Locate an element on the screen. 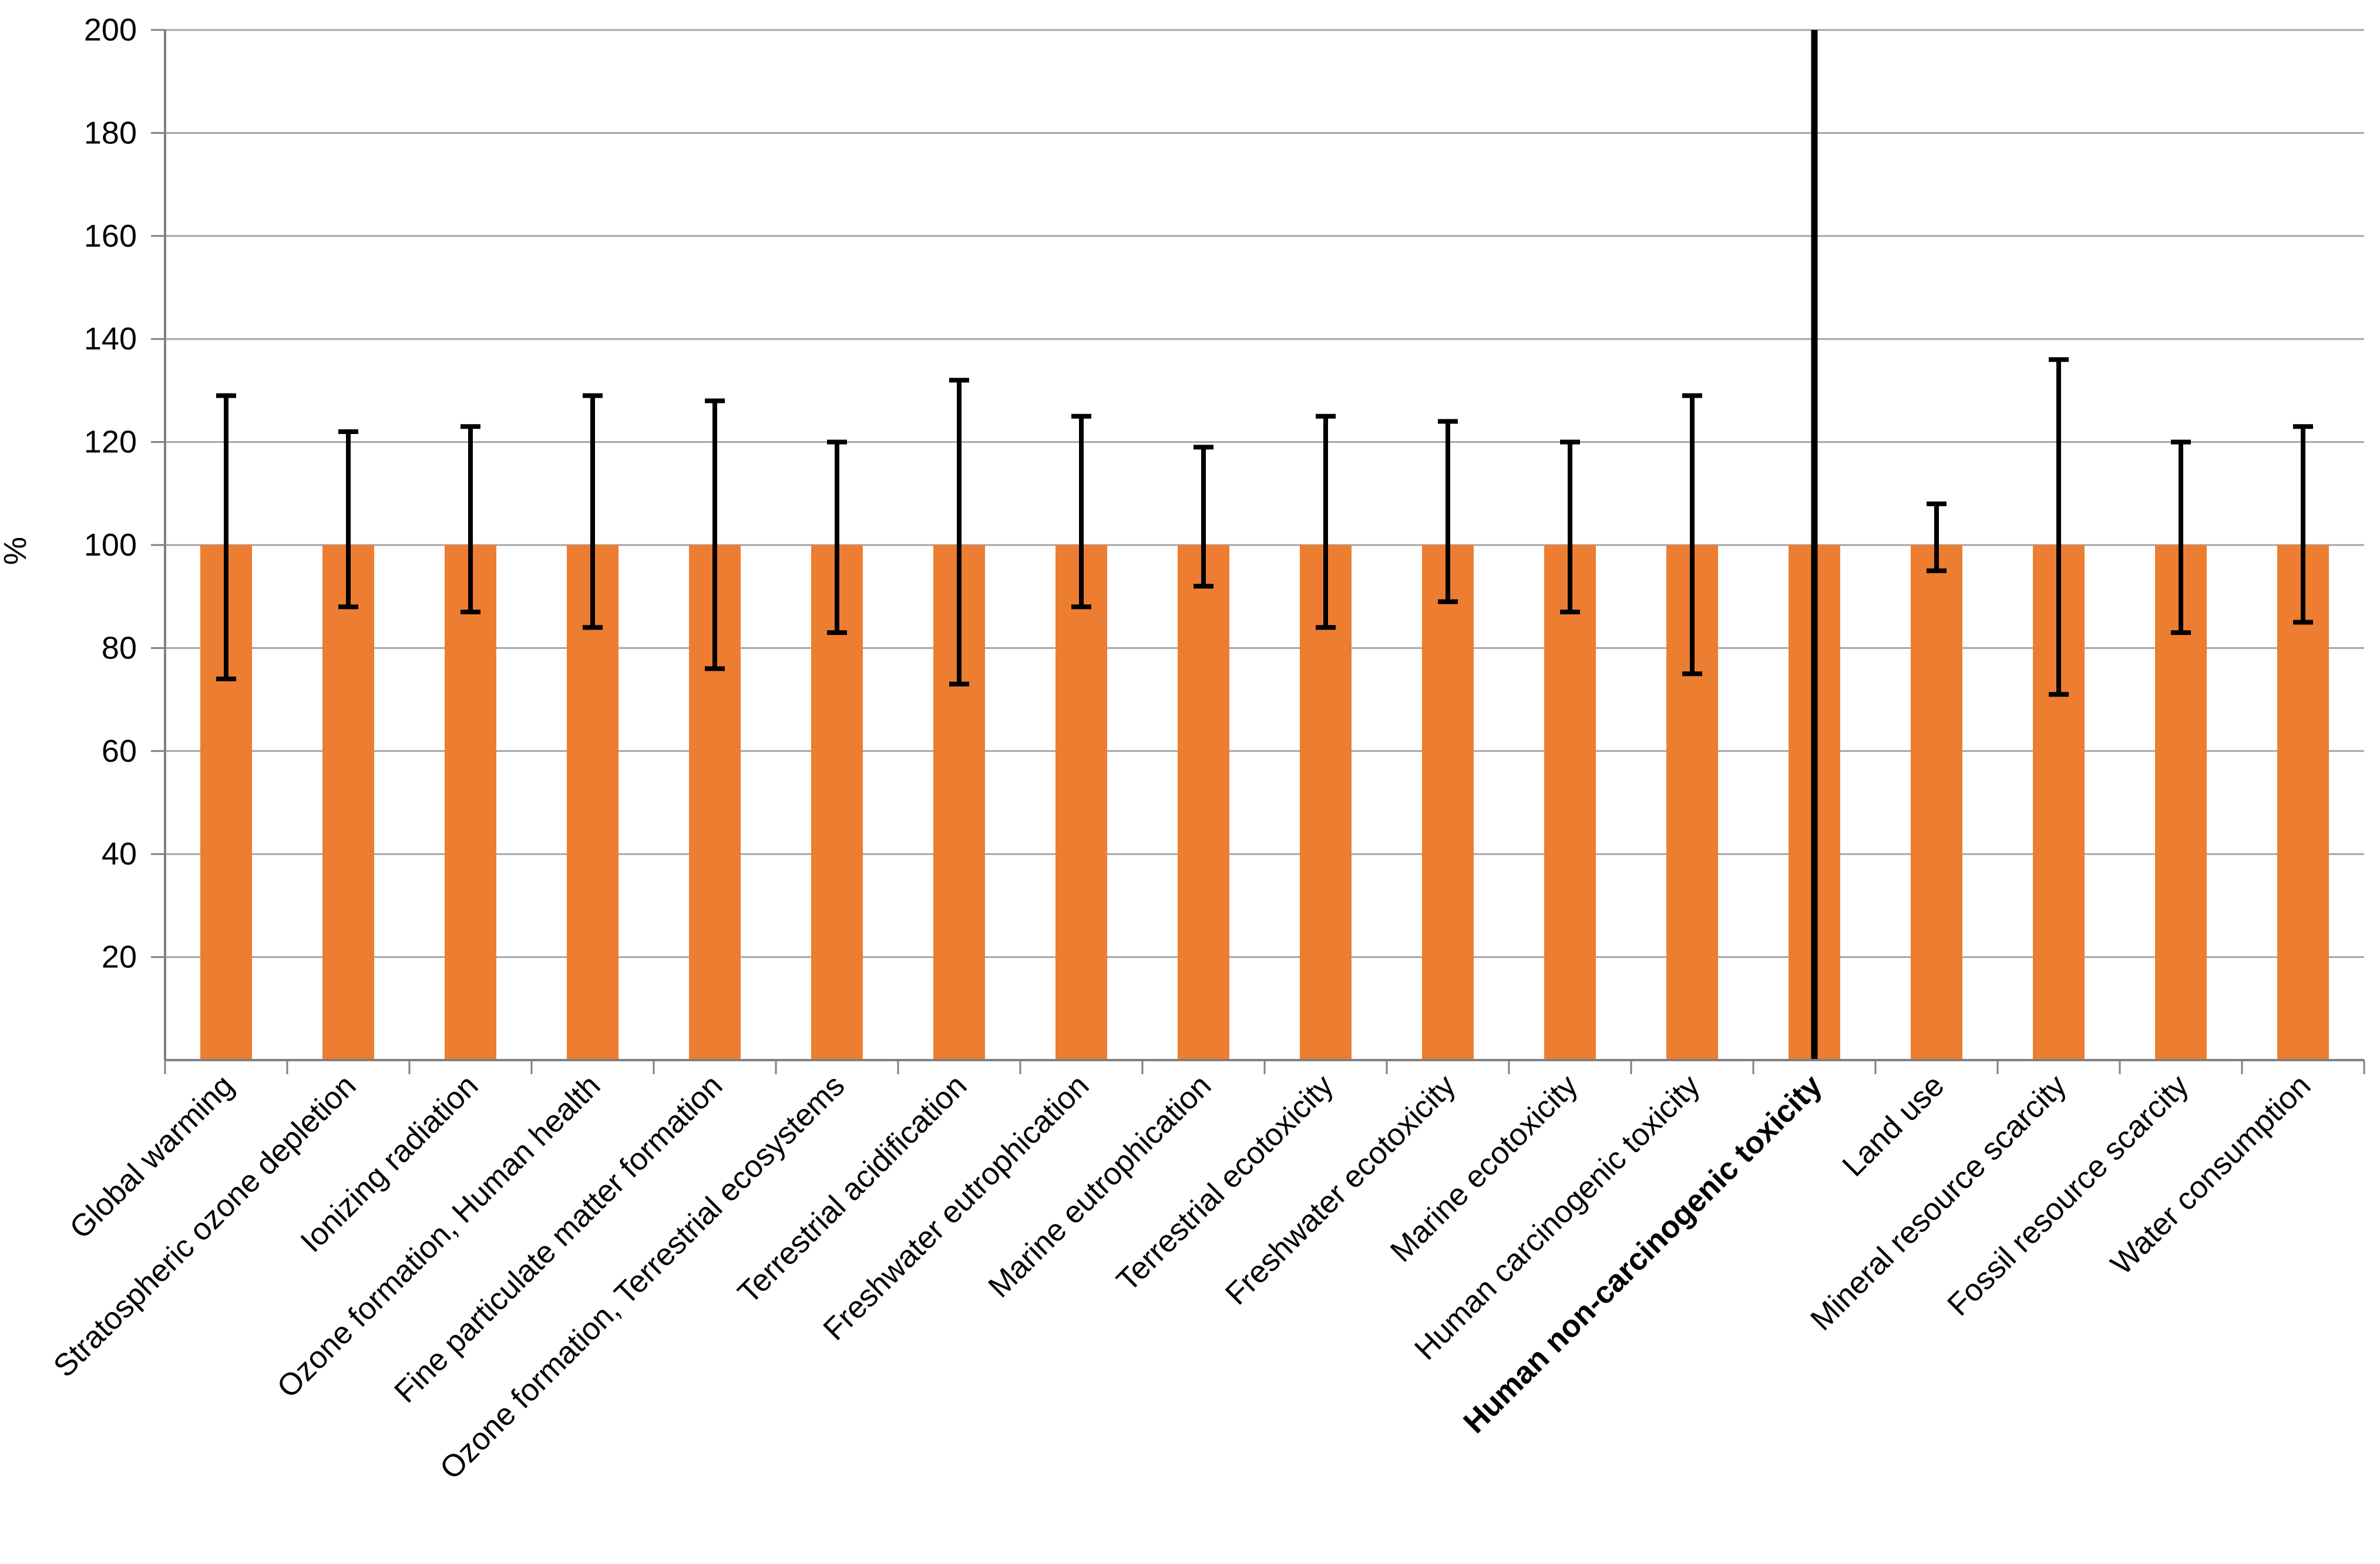 The width and height of the screenshot is (2380, 1564). y-tick-label: 140 is located at coordinates (110, 338).